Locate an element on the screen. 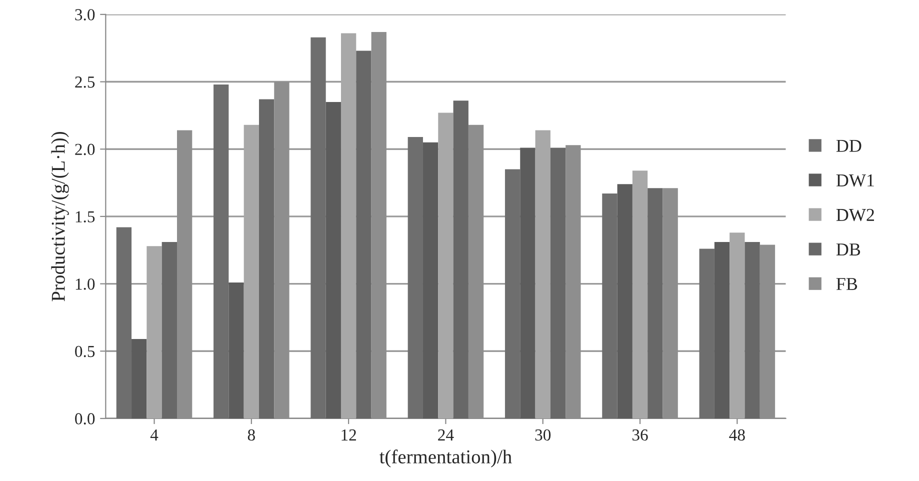 The height and width of the screenshot is (481, 919). legend-label: DB is located at coordinates (848, 250).